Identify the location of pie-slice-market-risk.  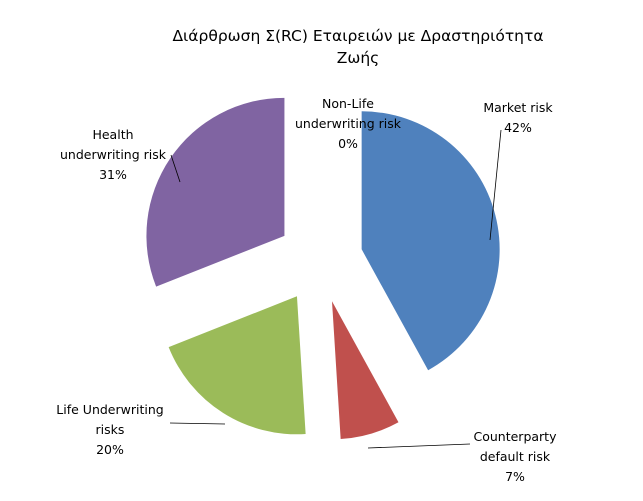
(430, 241).